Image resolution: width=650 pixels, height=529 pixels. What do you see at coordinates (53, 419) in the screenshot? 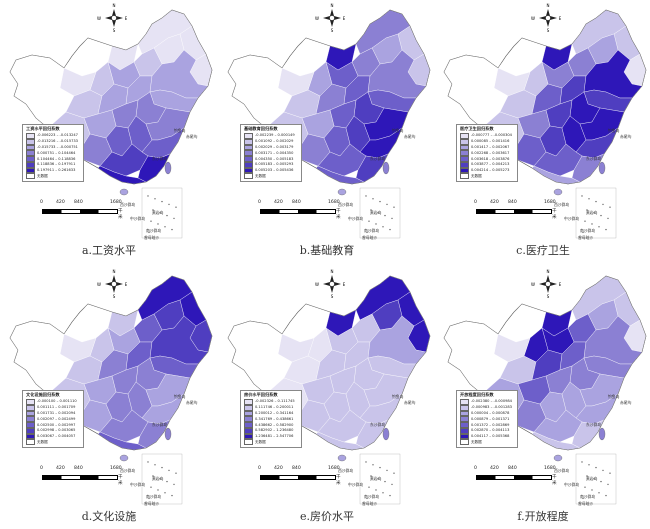
I see `legend-row: 0.002097 – 0.002499` at bounding box center [53, 419].